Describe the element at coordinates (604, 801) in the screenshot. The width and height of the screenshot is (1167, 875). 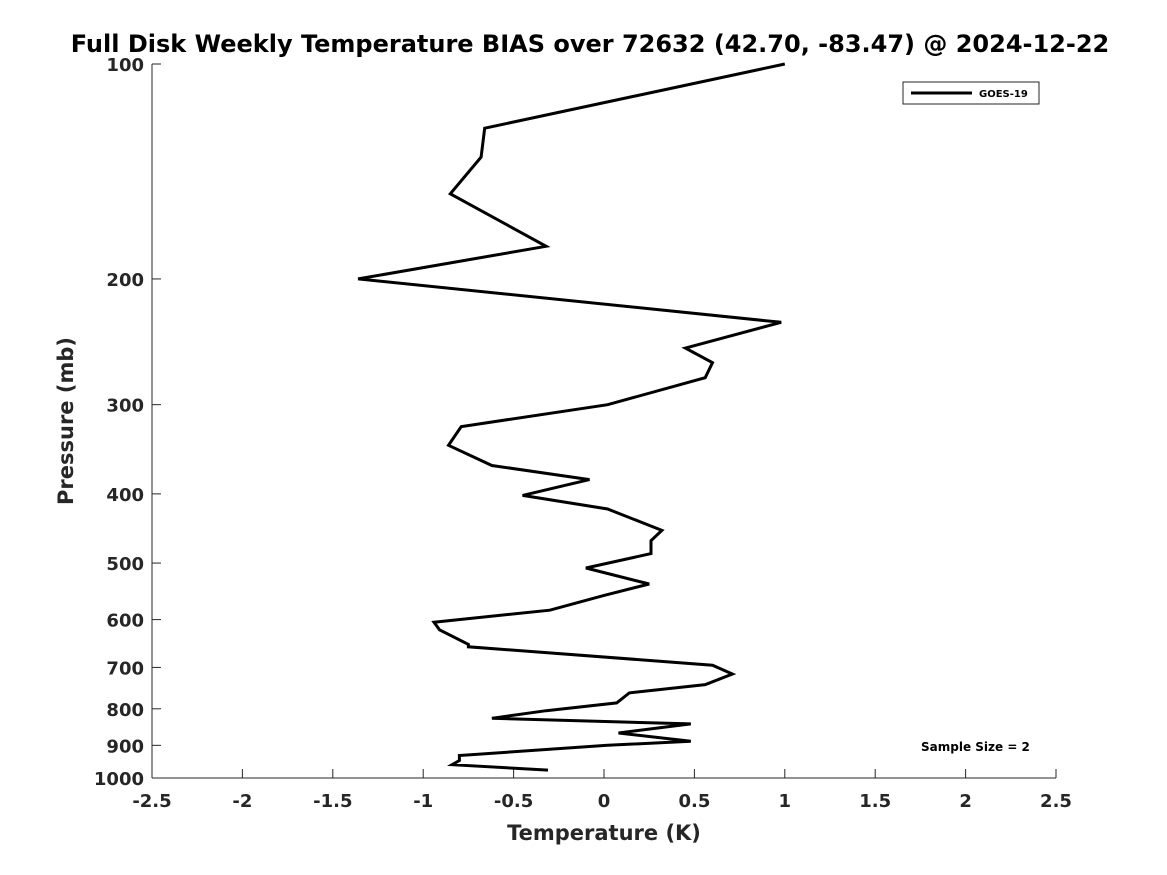
I see `x-tick-label: 0` at that location.